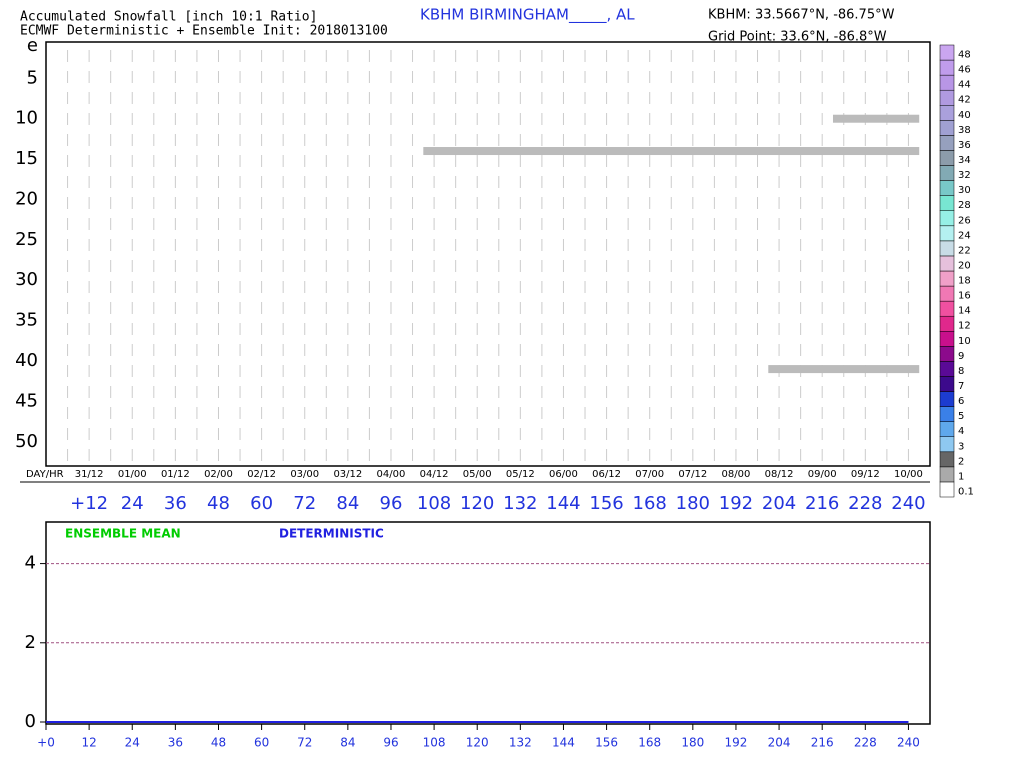 The width and height of the screenshot is (1024, 772). I want to click on day-hr-label: DAY/HR, so click(45, 474).